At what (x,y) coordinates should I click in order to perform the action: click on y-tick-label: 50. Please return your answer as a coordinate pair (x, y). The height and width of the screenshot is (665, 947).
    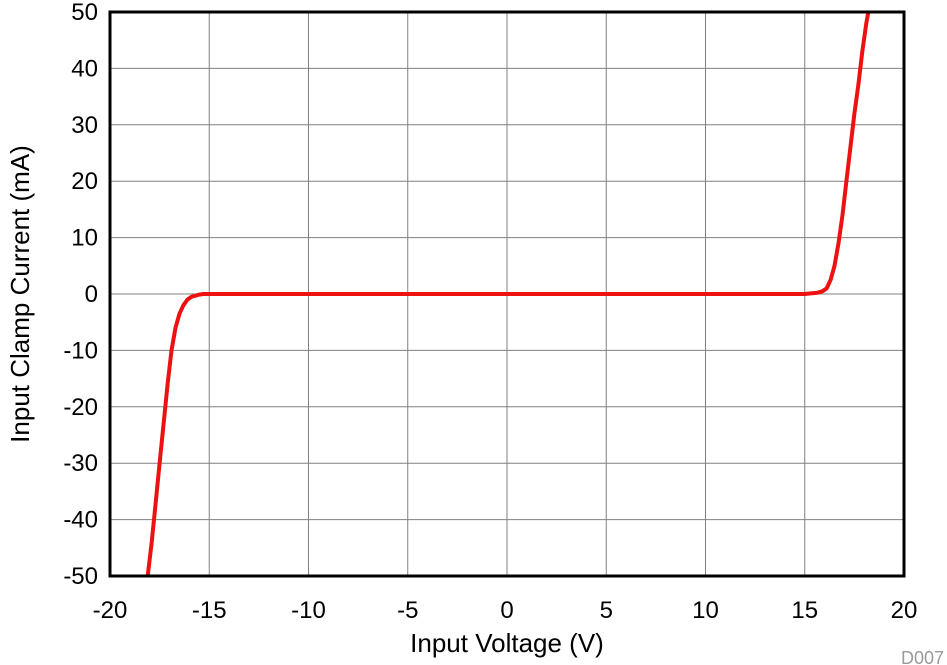
    Looking at the image, I should click on (84, 13).